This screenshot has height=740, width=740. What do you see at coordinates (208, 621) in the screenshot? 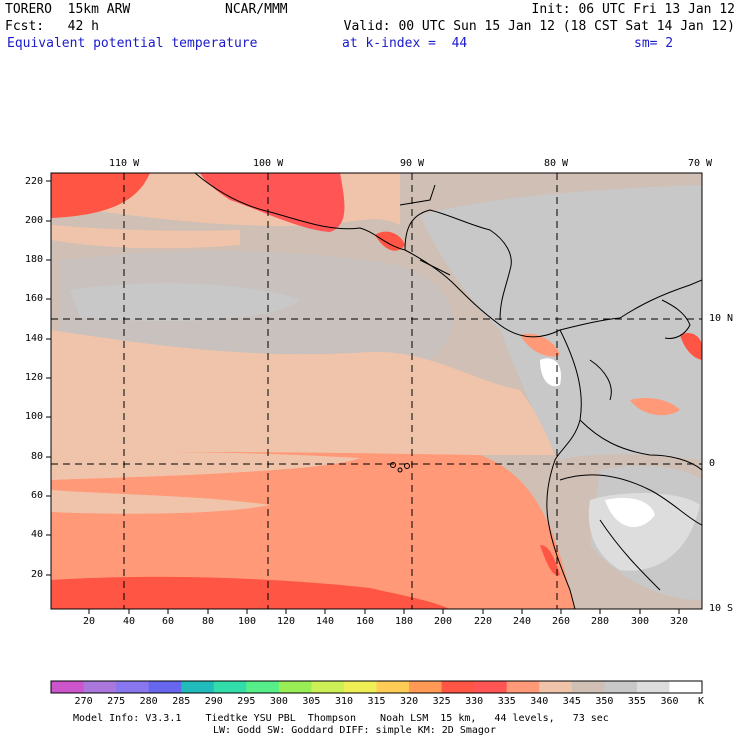
I see `bottom-grid-label: 80` at bounding box center [208, 621].